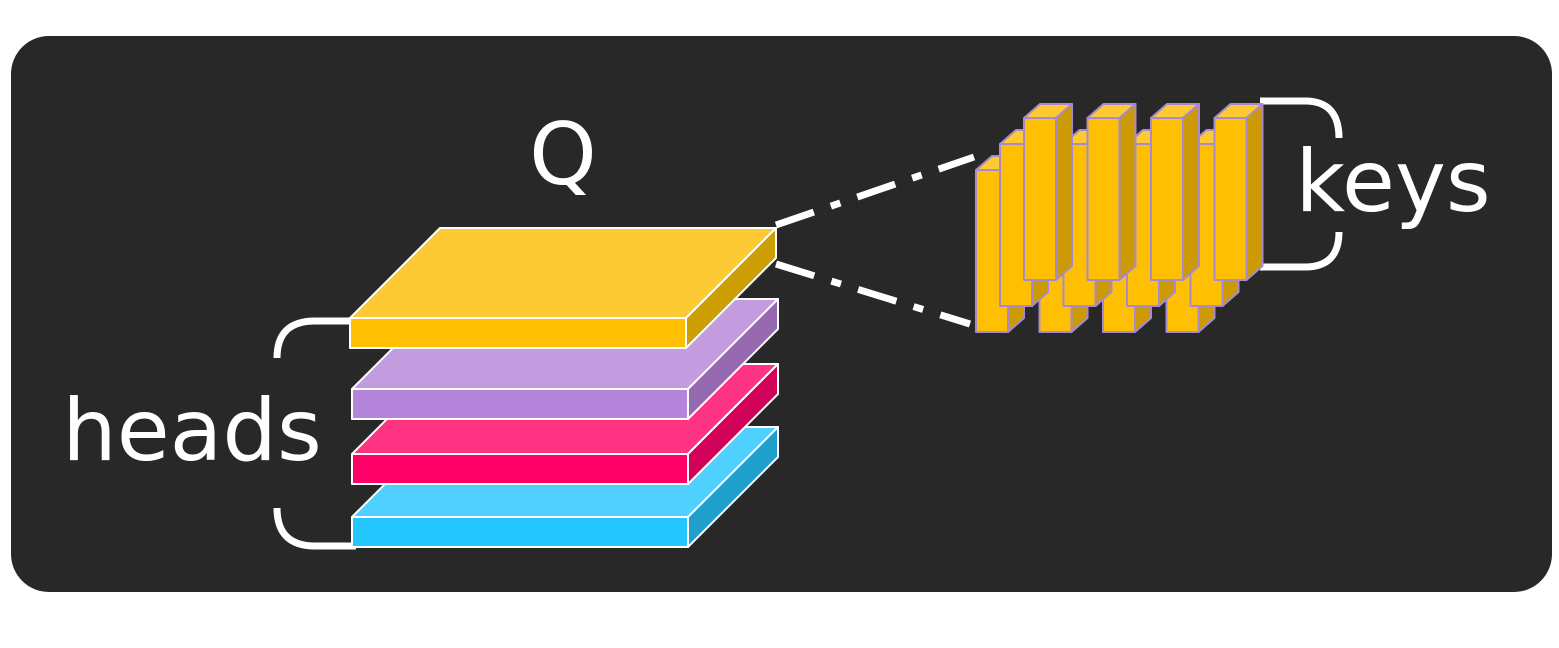  I want to click on query-slab, so click(563, 288).